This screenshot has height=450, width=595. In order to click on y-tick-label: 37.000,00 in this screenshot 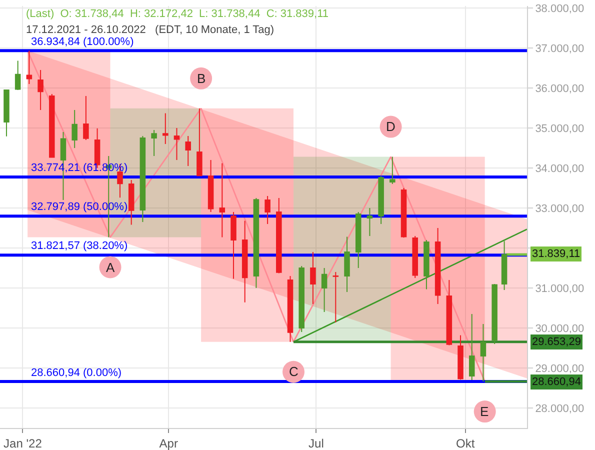, I will do `click(559, 48)`.